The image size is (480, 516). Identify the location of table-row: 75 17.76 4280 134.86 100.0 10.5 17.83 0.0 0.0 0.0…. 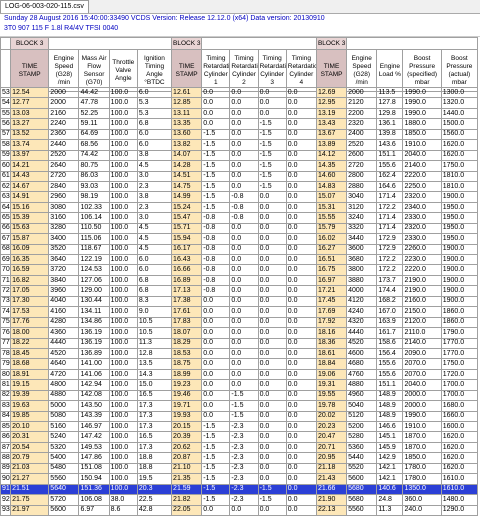
(239, 322).